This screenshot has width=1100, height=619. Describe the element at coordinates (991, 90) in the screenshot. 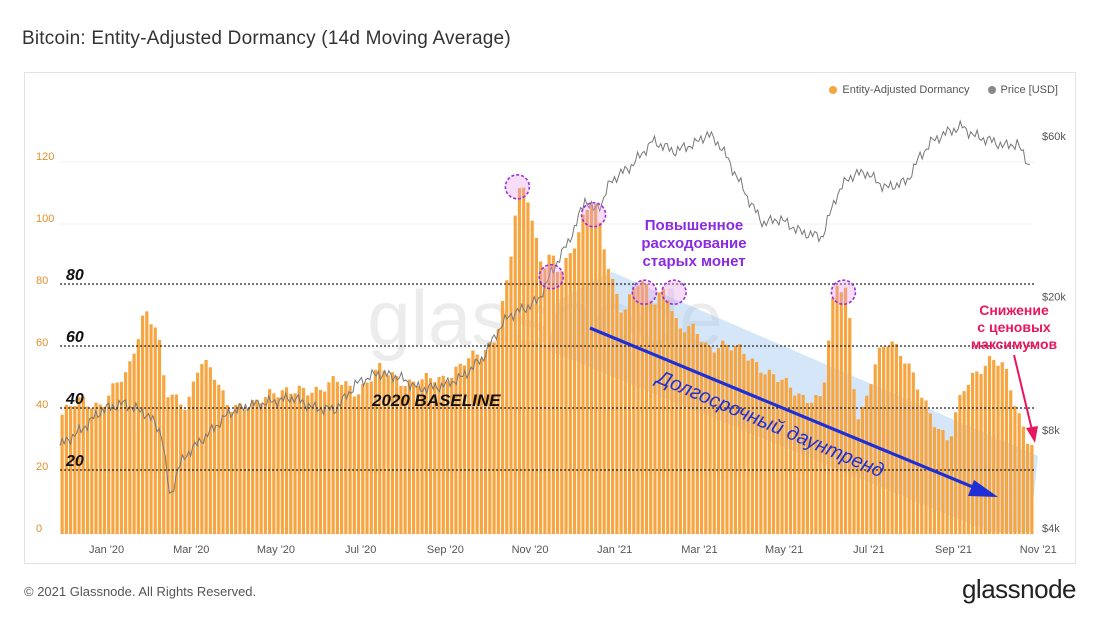

I see `legend-dot-price` at that location.